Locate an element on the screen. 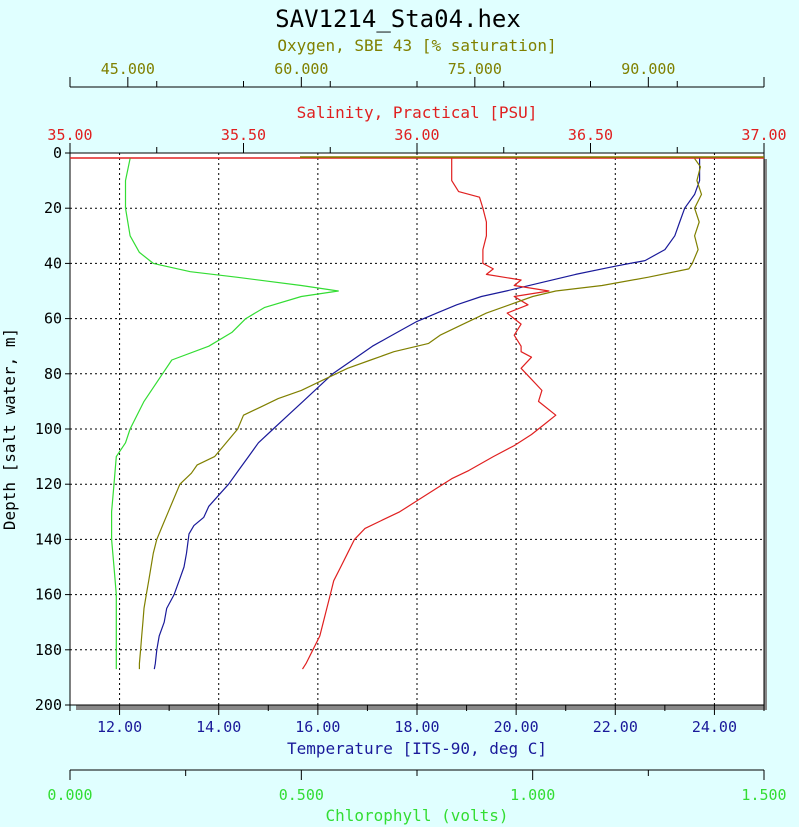  chlorophyll-axis-title: Chlorophyll (volts) is located at coordinates (416, 815).